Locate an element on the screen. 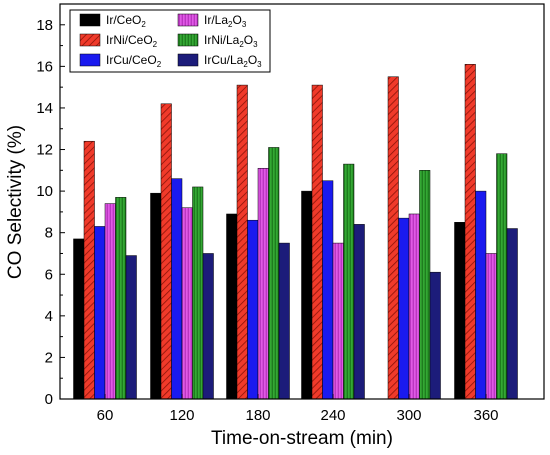  x-axis-title: Time-on-stream (min) is located at coordinates (302, 438).